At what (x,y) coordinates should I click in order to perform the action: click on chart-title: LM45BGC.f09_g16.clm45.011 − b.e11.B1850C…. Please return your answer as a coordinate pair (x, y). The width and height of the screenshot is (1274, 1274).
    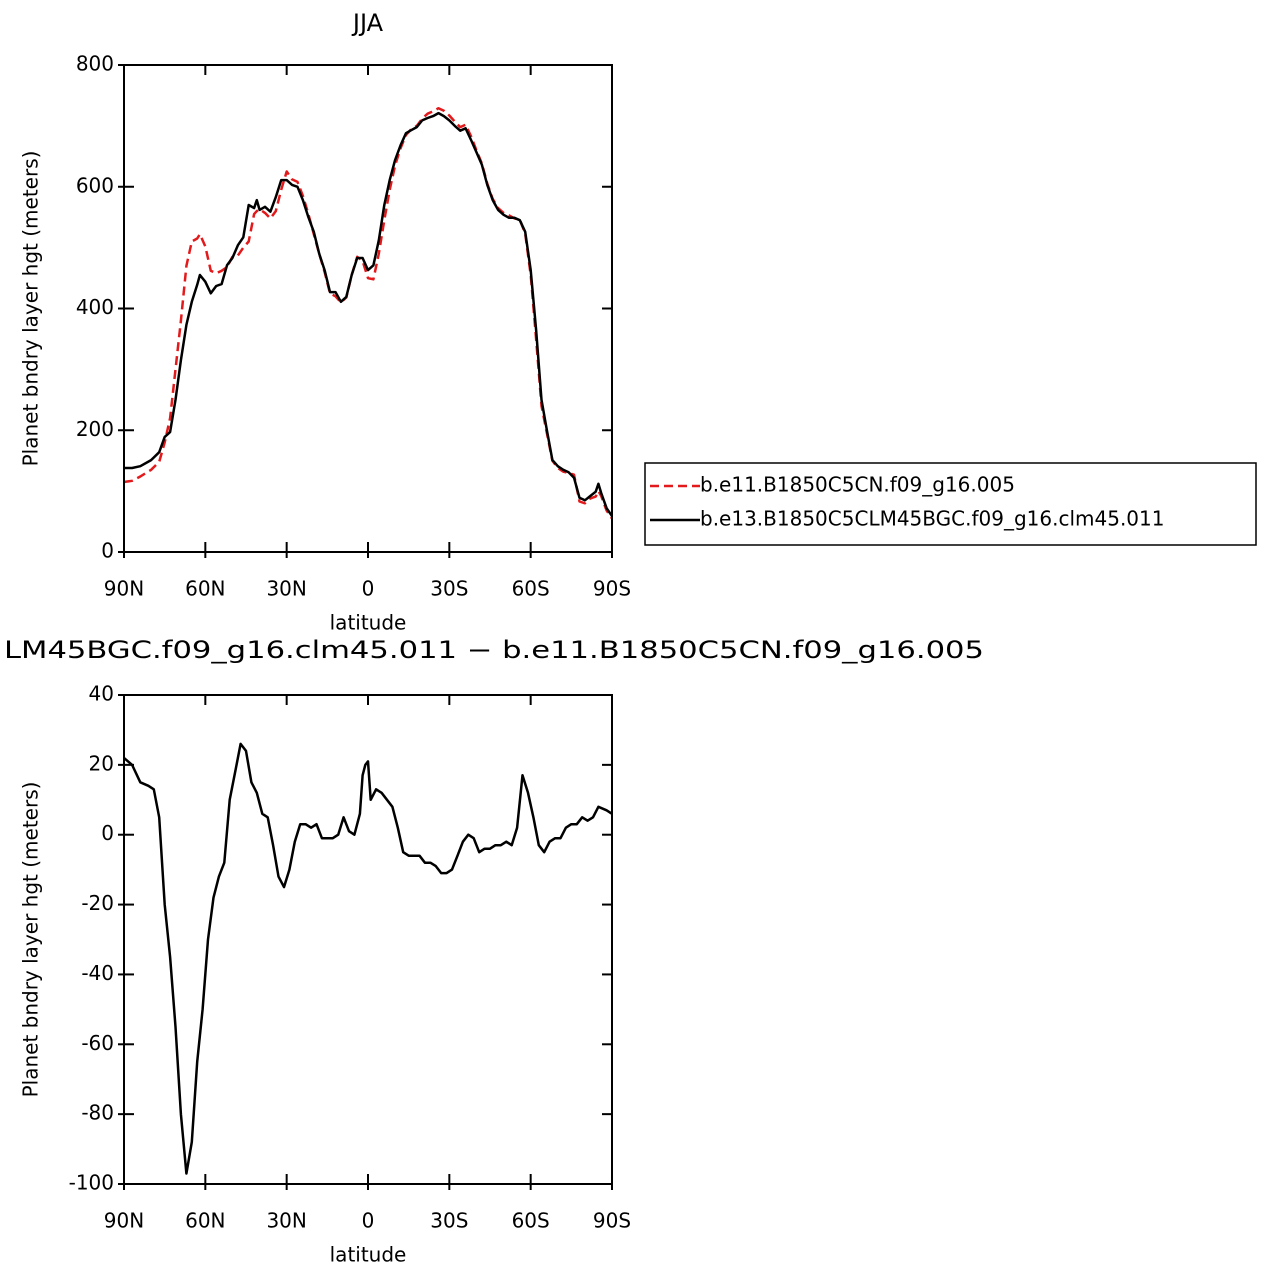
    Looking at the image, I should click on (494, 650).